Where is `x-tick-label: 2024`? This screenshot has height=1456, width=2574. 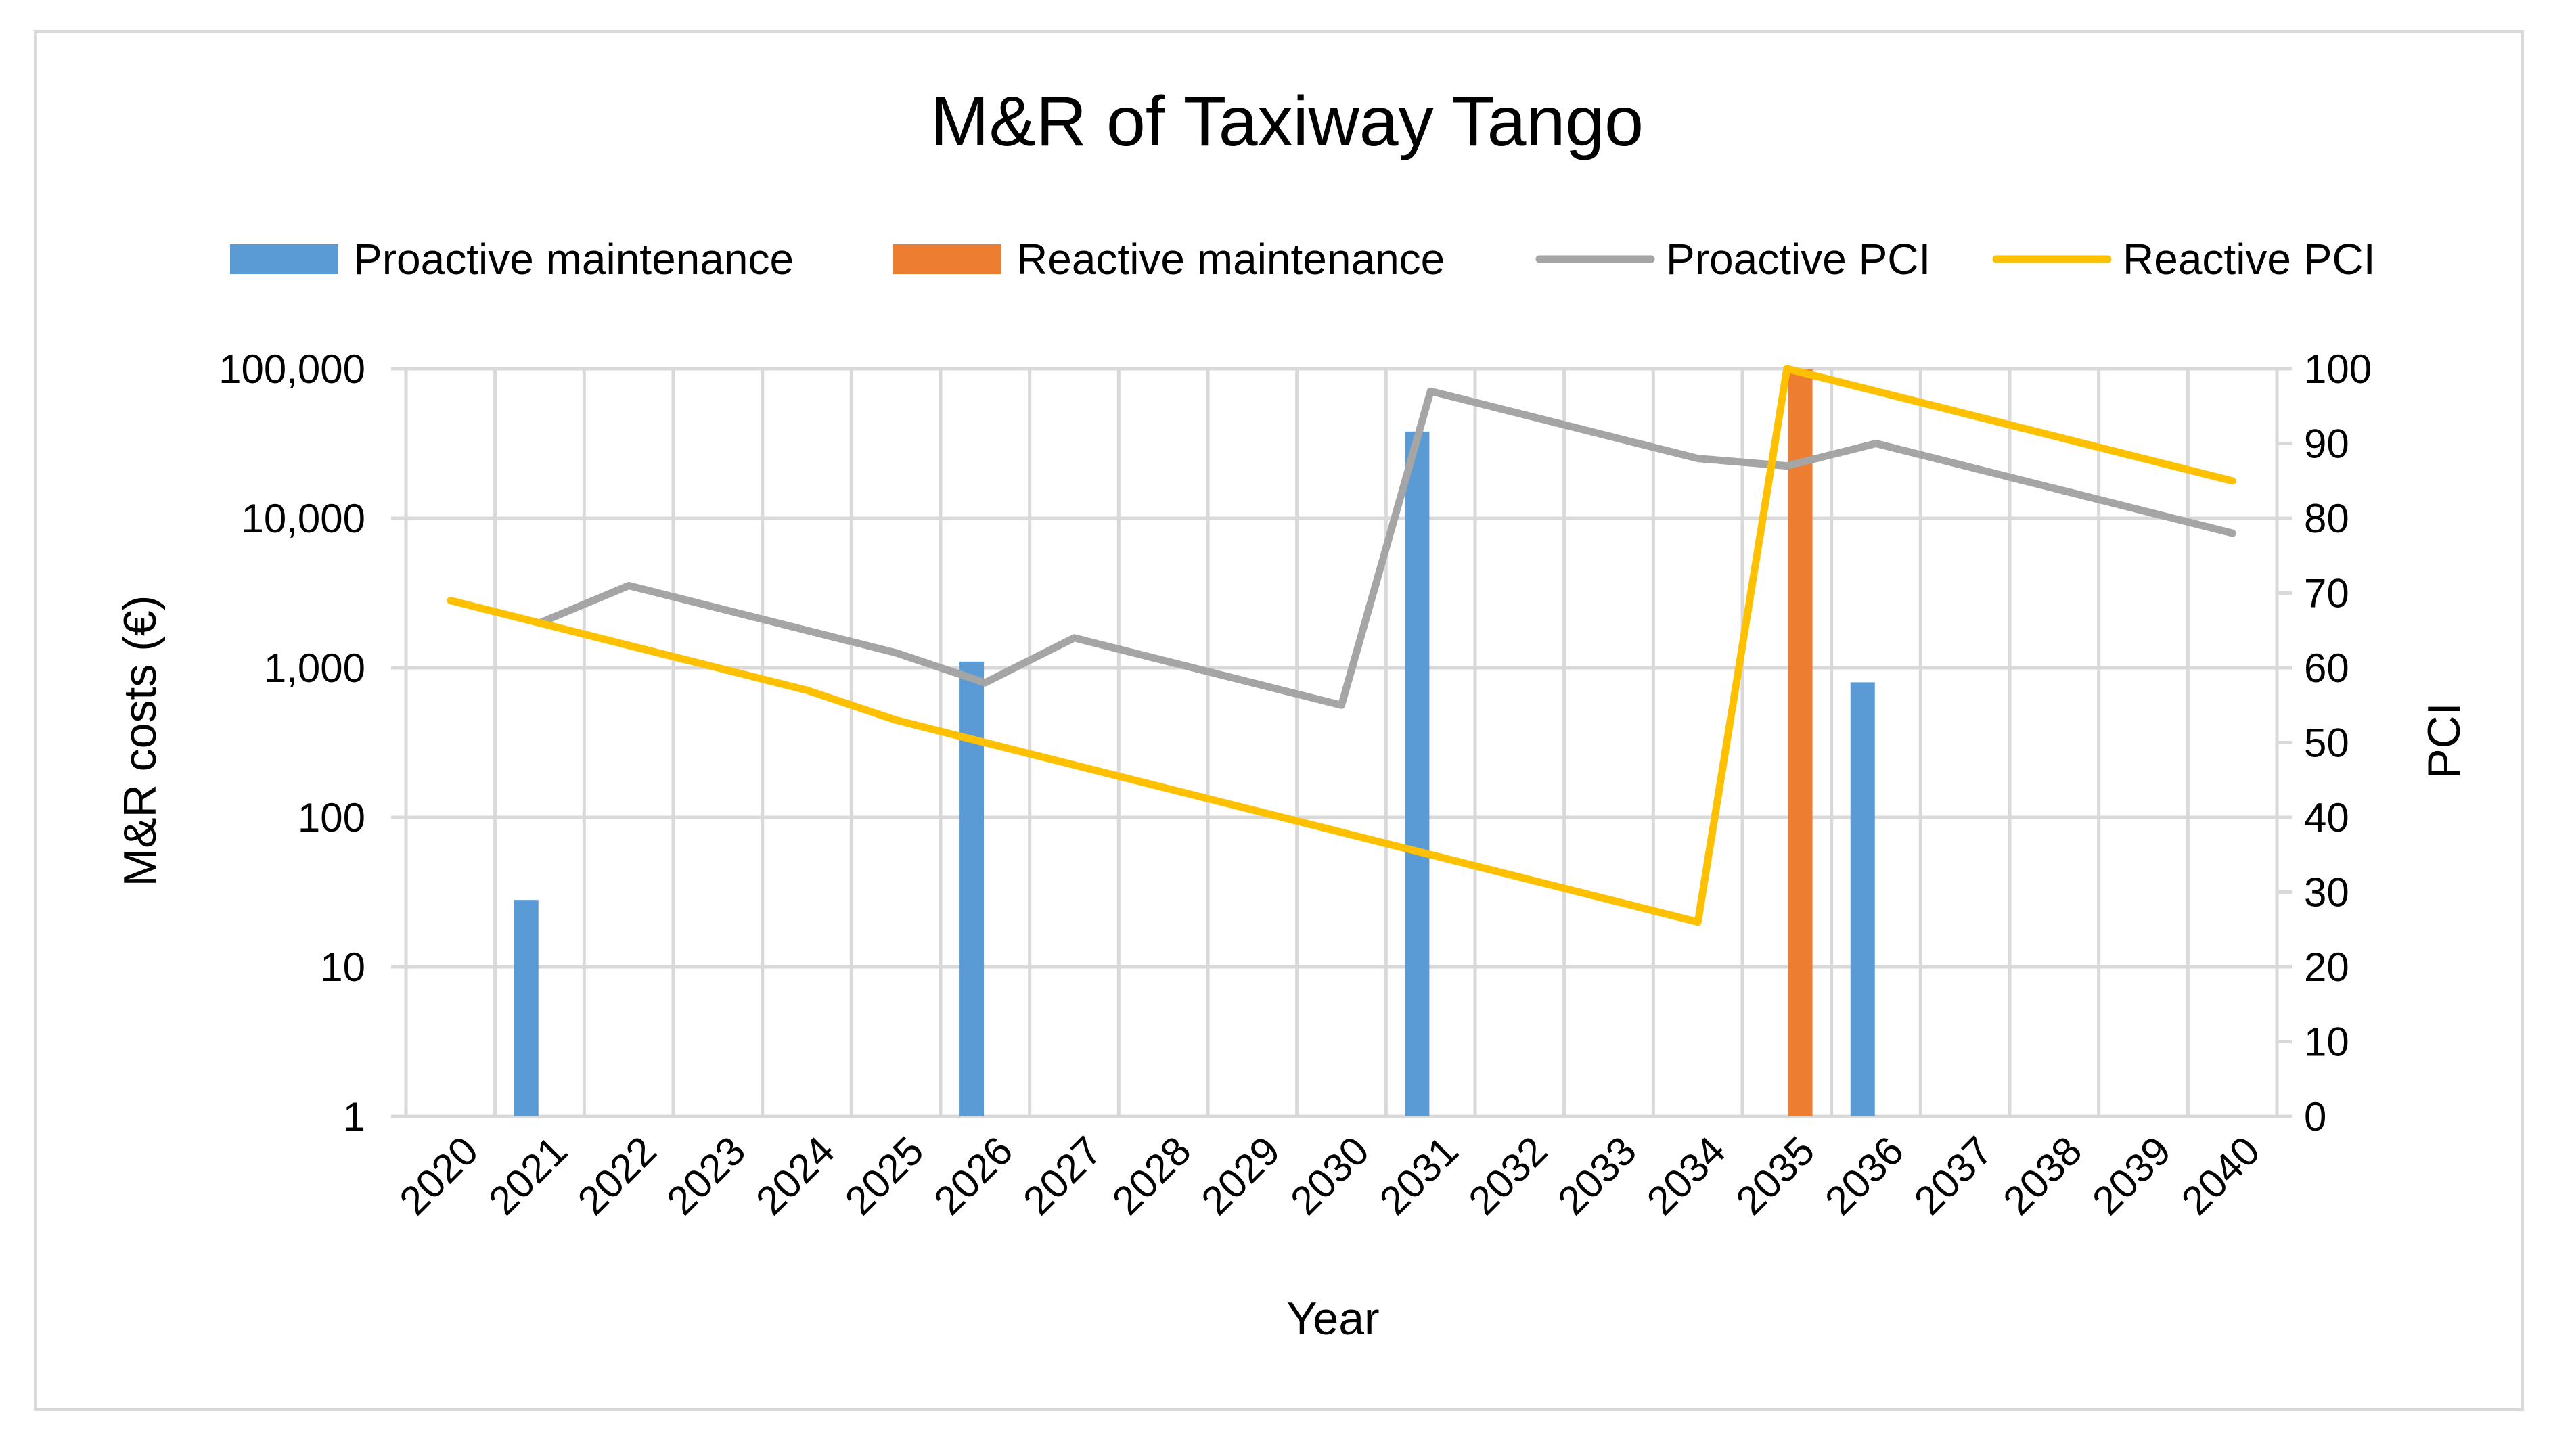
x-tick-label: 2024 is located at coordinates (795, 1176).